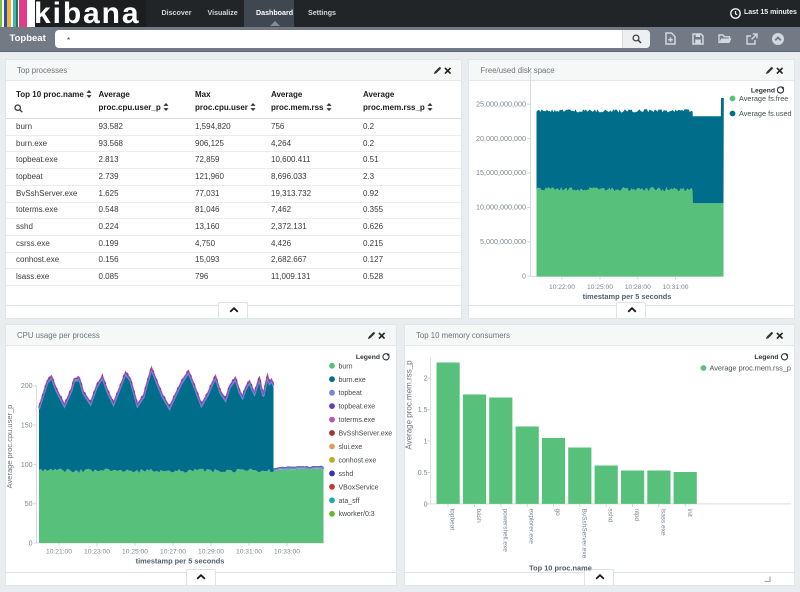 Image resolution: width=800 pixels, height=592 pixels. I want to click on svg-text: toterms.exe, so click(356, 420).